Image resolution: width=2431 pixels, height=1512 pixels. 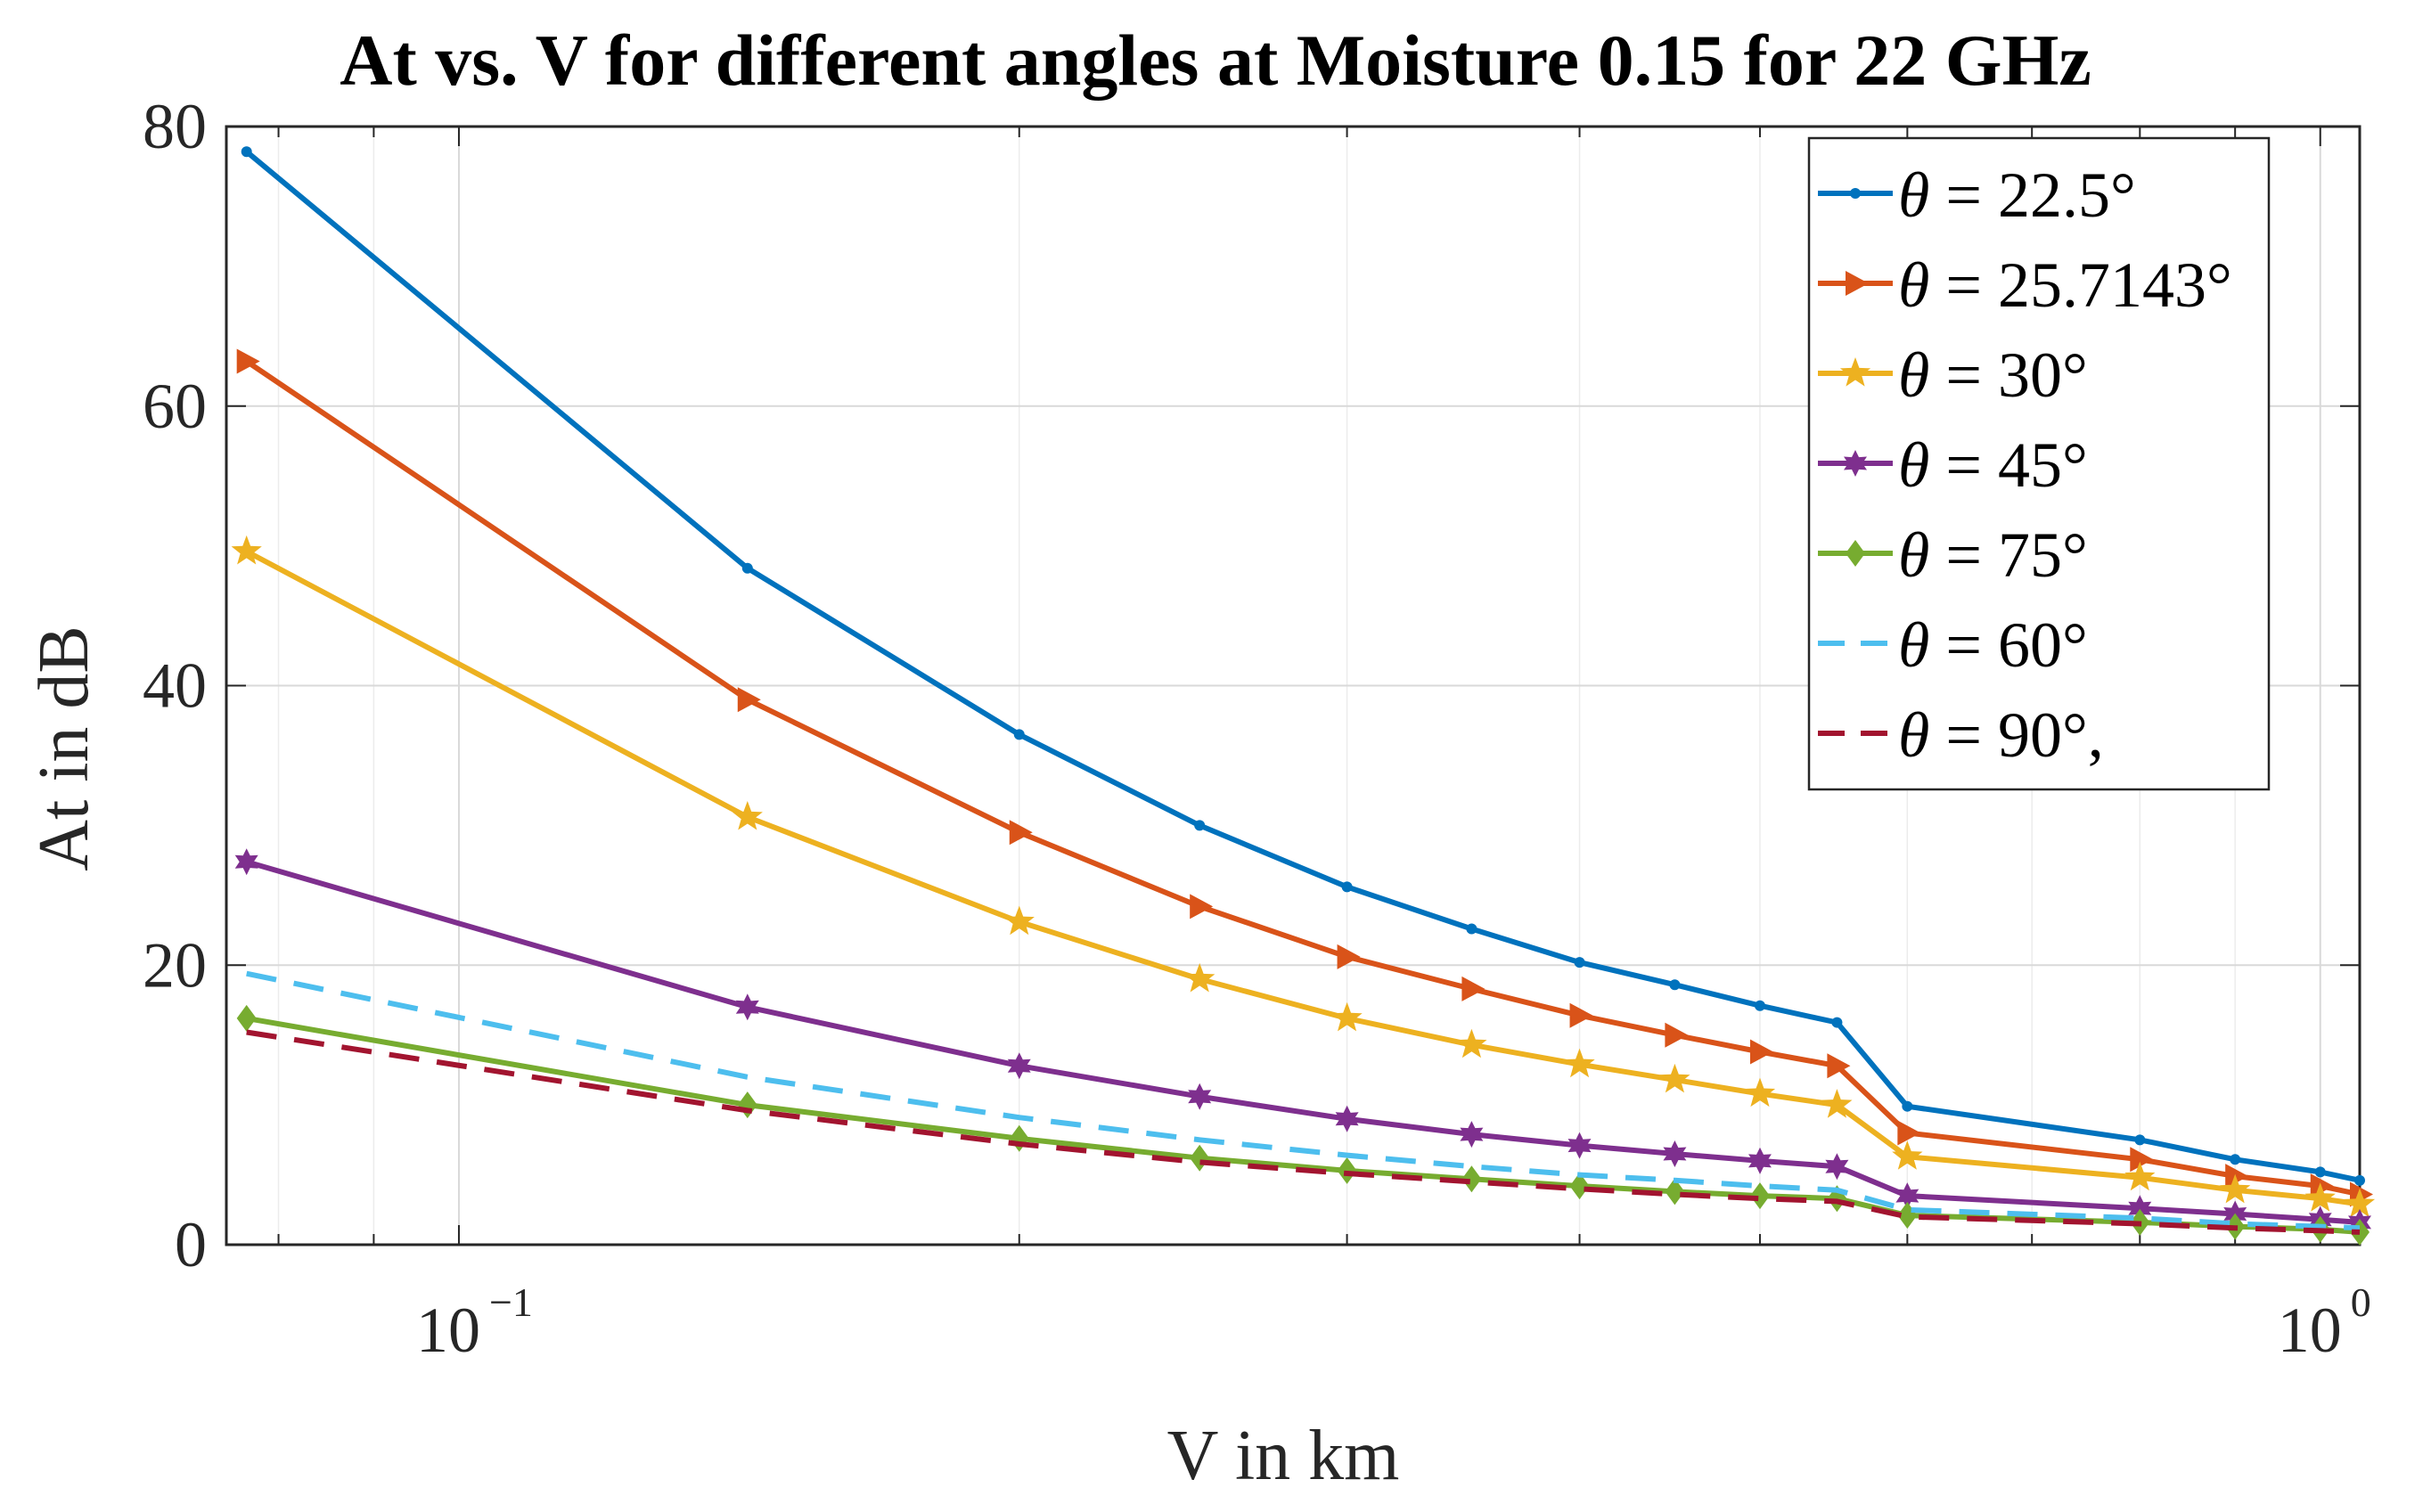 I want to click on y-tick-label: 20, so click(x=175, y=965).